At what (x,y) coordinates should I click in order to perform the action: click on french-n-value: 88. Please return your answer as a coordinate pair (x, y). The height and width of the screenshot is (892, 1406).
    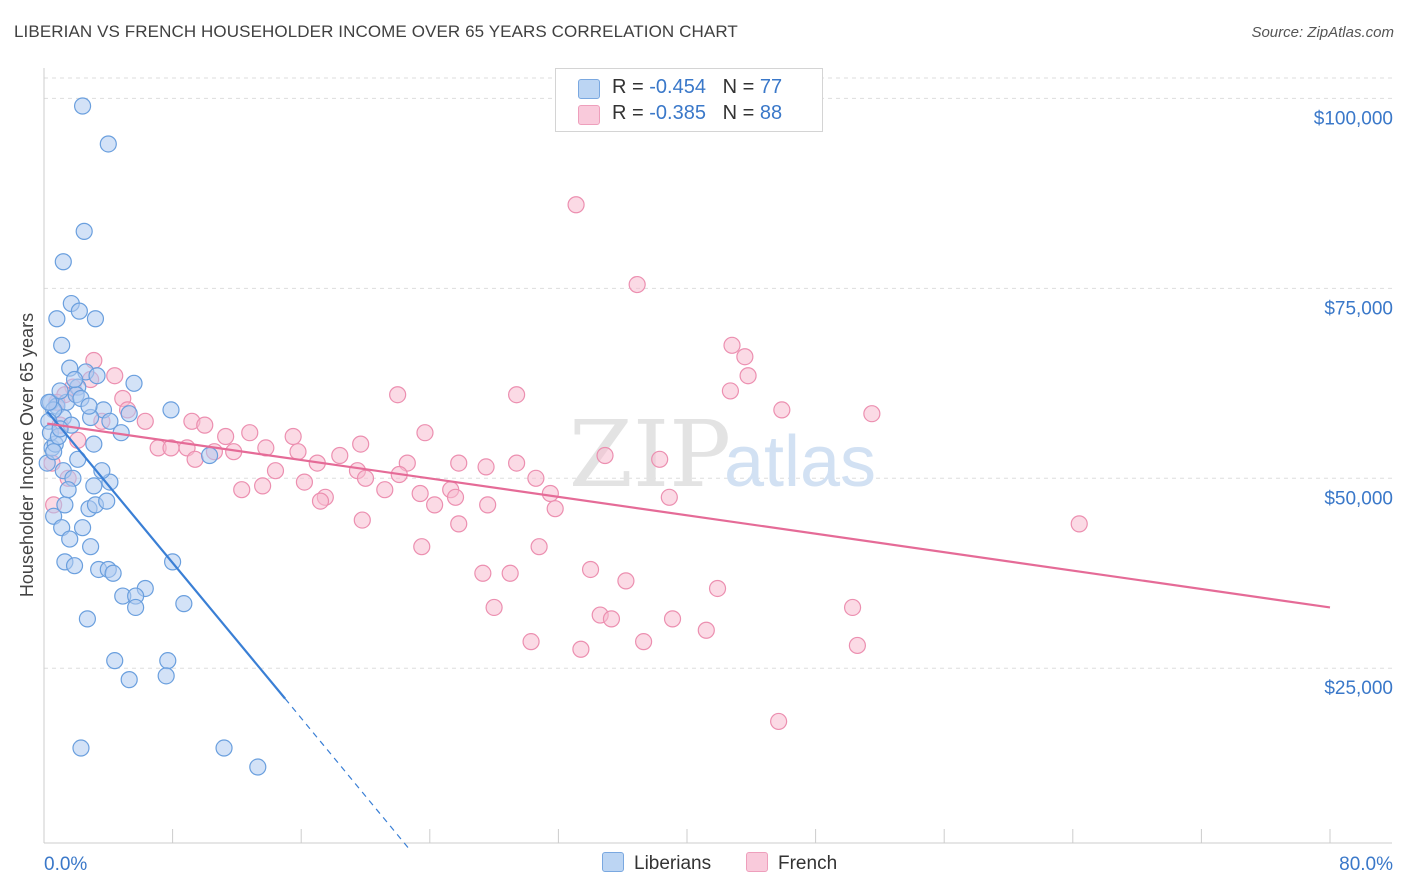
    Looking at the image, I should click on (771, 113).